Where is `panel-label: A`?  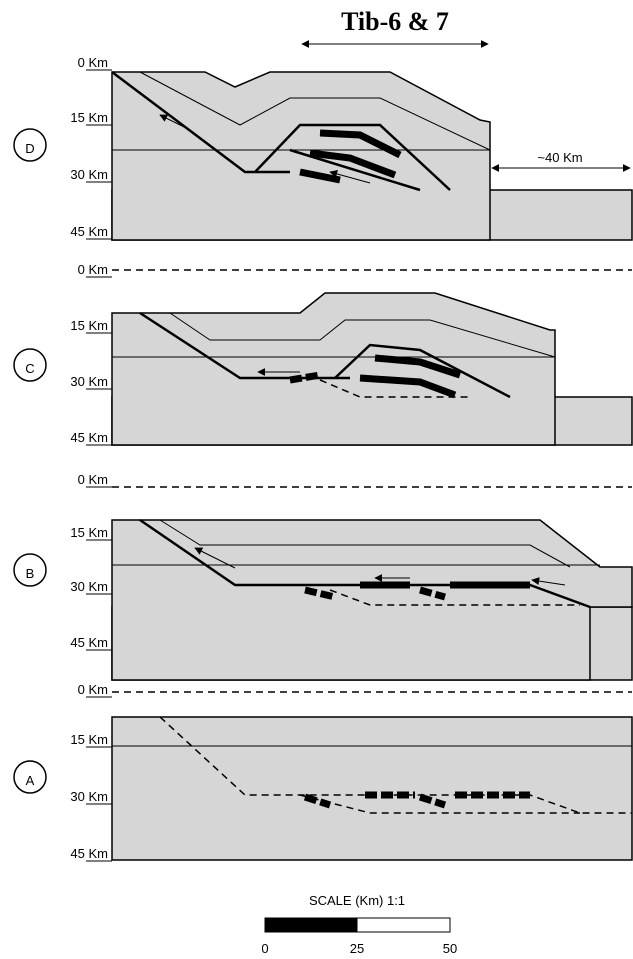
panel-label: A is located at coordinates (30, 780).